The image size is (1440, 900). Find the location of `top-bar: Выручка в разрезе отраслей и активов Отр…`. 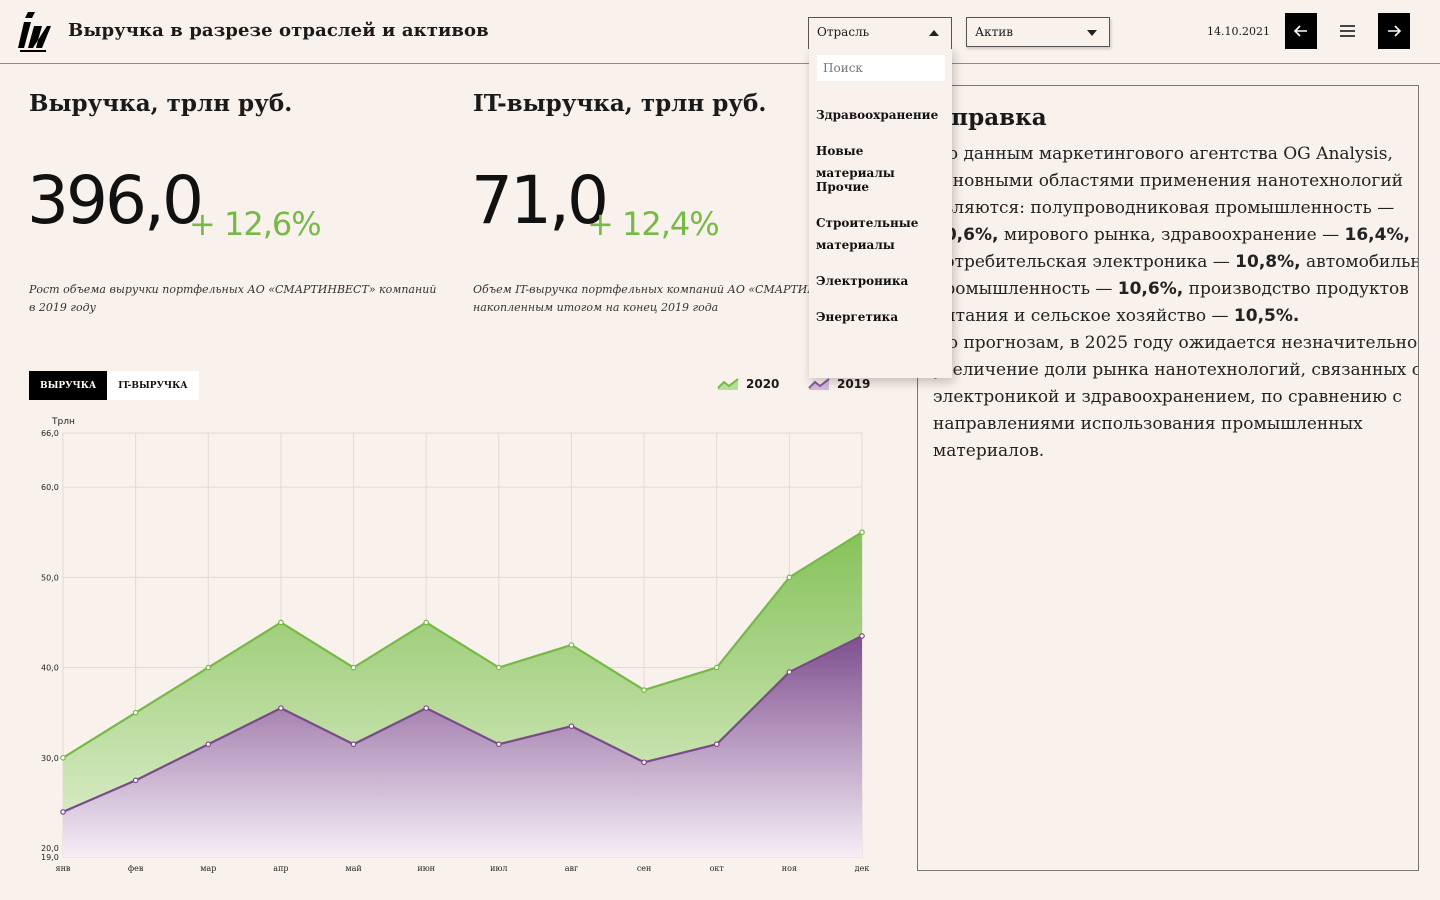

top-bar: Выручка в разрезе отраслей и активов Отр… is located at coordinates (720, 32).